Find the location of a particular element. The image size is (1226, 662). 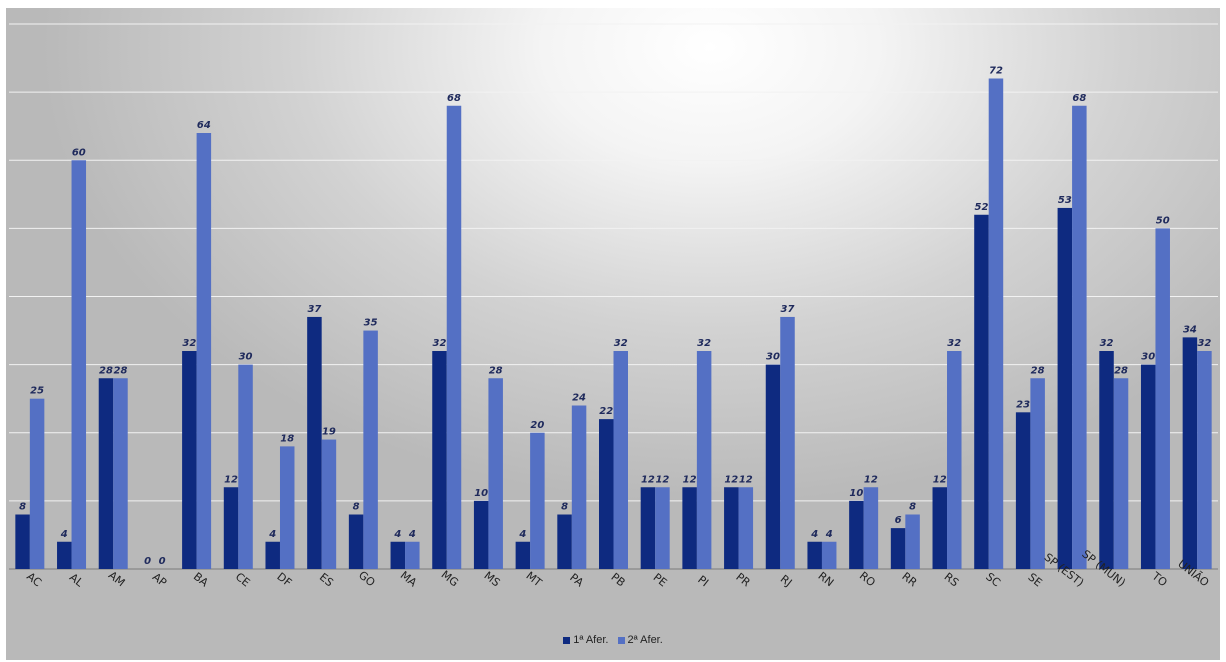

data-label: 72 is located at coordinates (996, 71).